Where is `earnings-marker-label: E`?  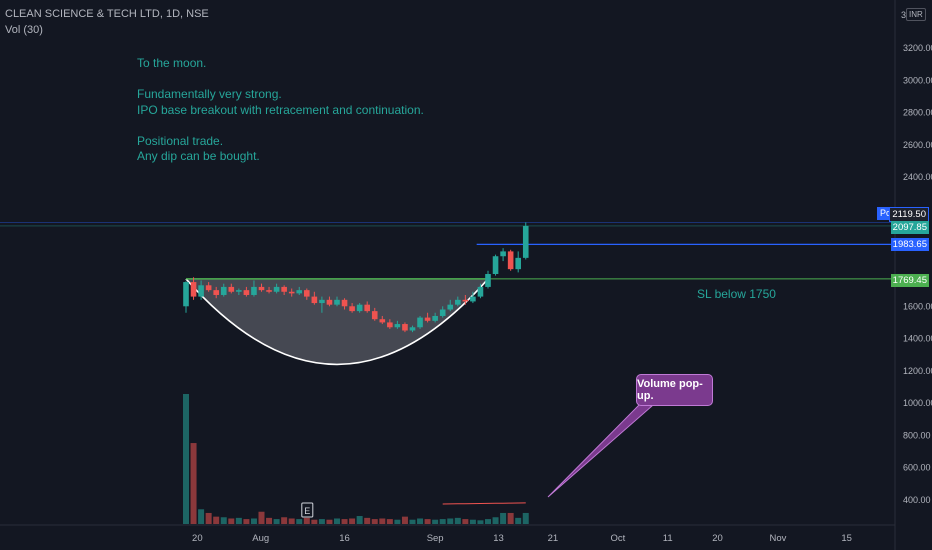
earnings-marker-label: E is located at coordinates (307, 511).